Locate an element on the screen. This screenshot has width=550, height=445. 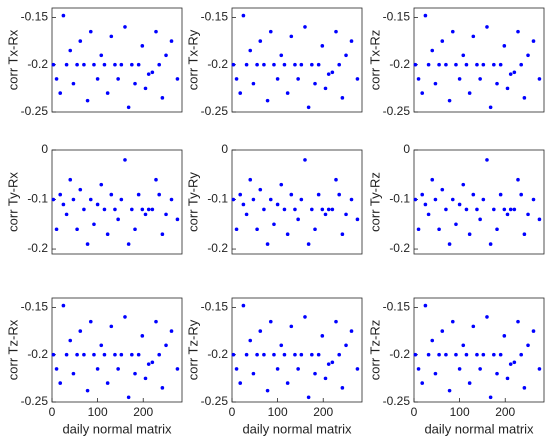
y-axis-label: corr Tx-Ry is located at coordinates (192, 59).